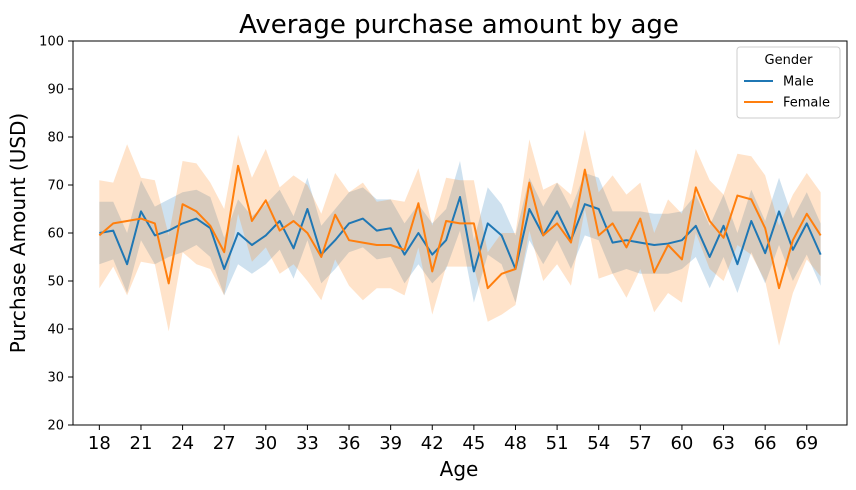 The height and width of the screenshot is (490, 856). I want to click on x-tick-label: 48, so click(515, 443).